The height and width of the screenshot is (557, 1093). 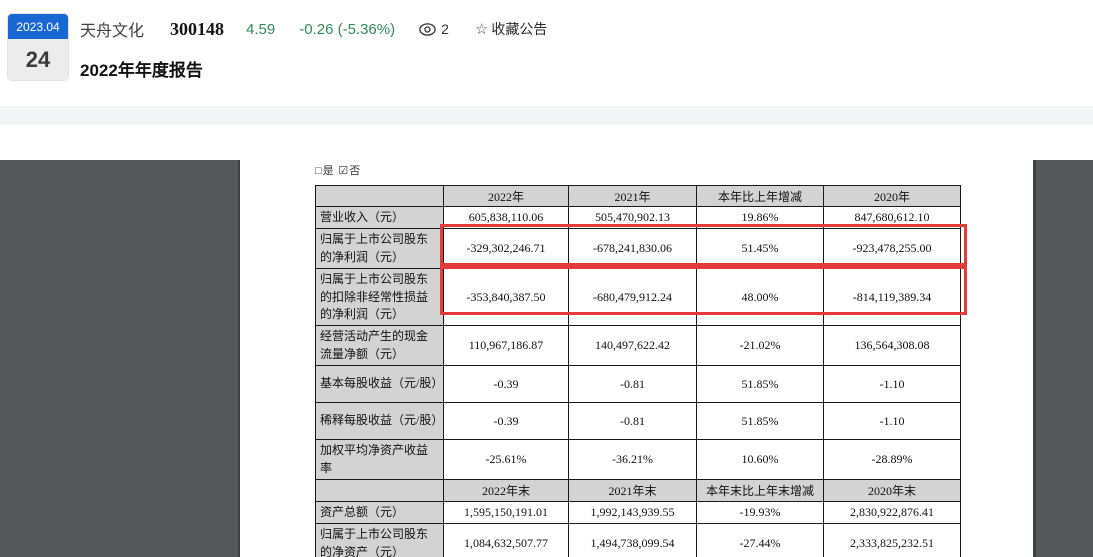 I want to click on highlight-box-net-profit, so click(x=703, y=245).